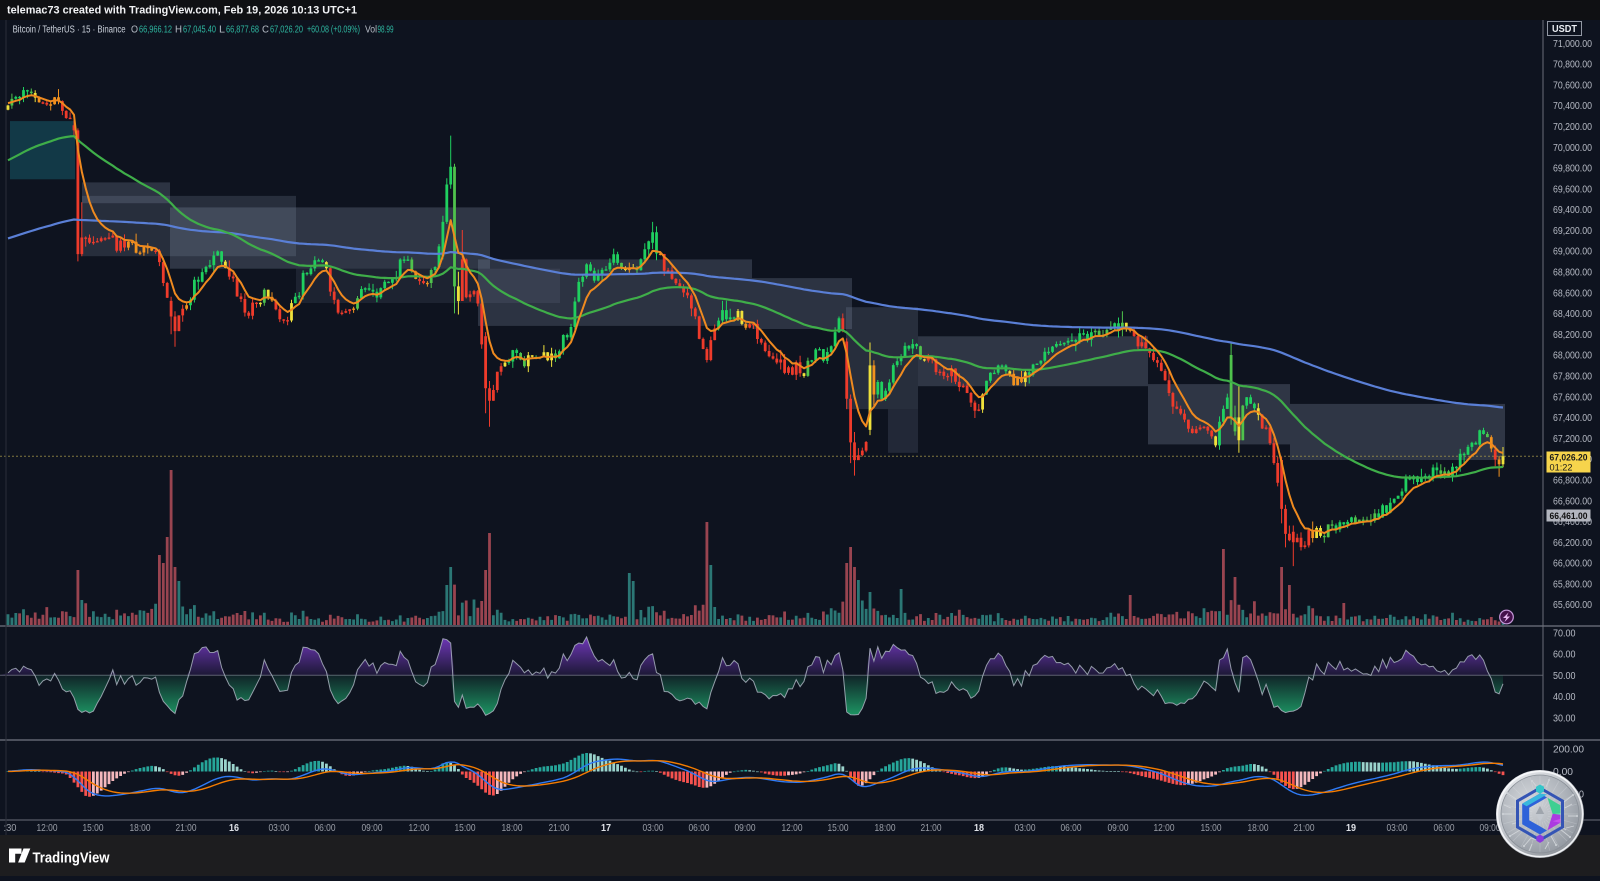  What do you see at coordinates (1572, 293) in the screenshot?
I see `svg-text: 68,600.00` at bounding box center [1572, 293].